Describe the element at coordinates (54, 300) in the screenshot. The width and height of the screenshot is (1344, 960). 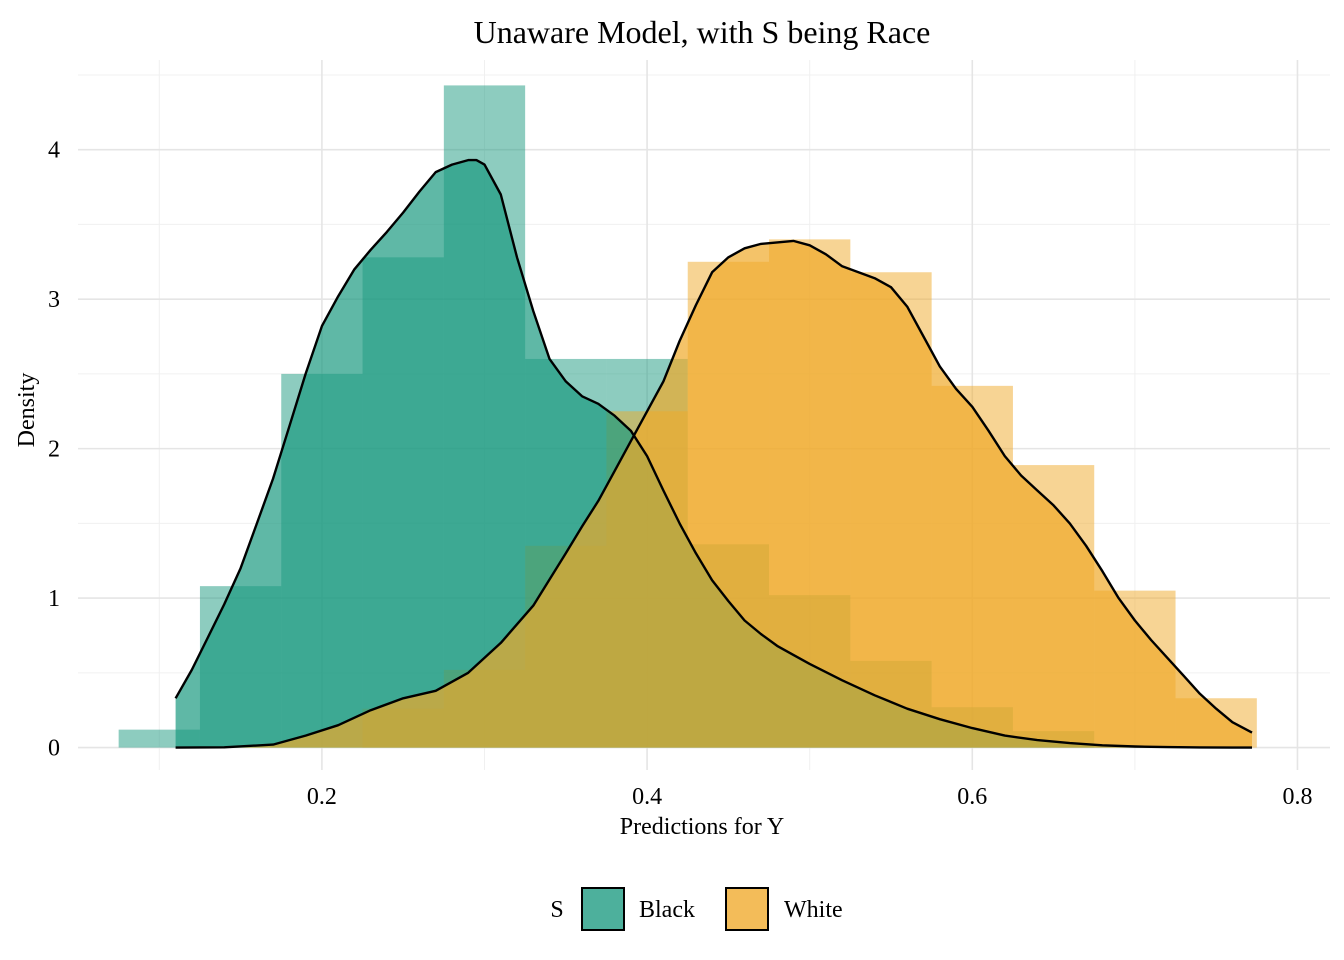
I see `y-tick-label: 3` at that location.